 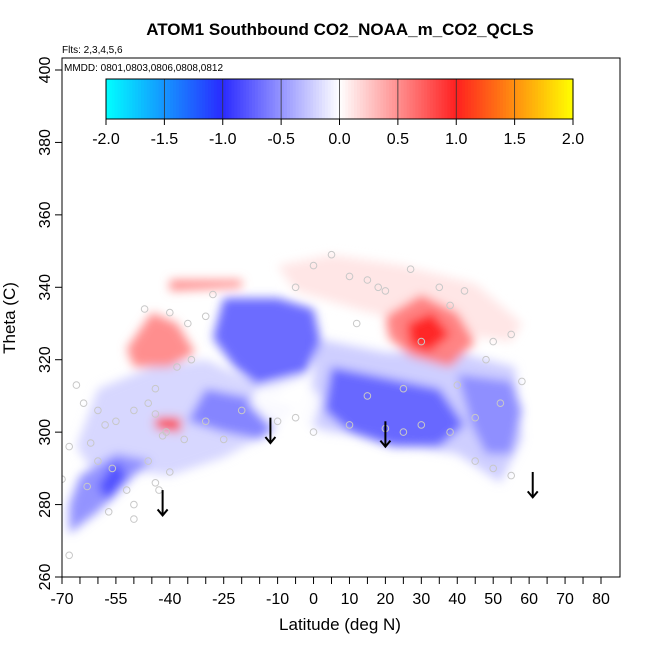 I want to click on colorbar-tick-label: -1.5, so click(x=165, y=139).